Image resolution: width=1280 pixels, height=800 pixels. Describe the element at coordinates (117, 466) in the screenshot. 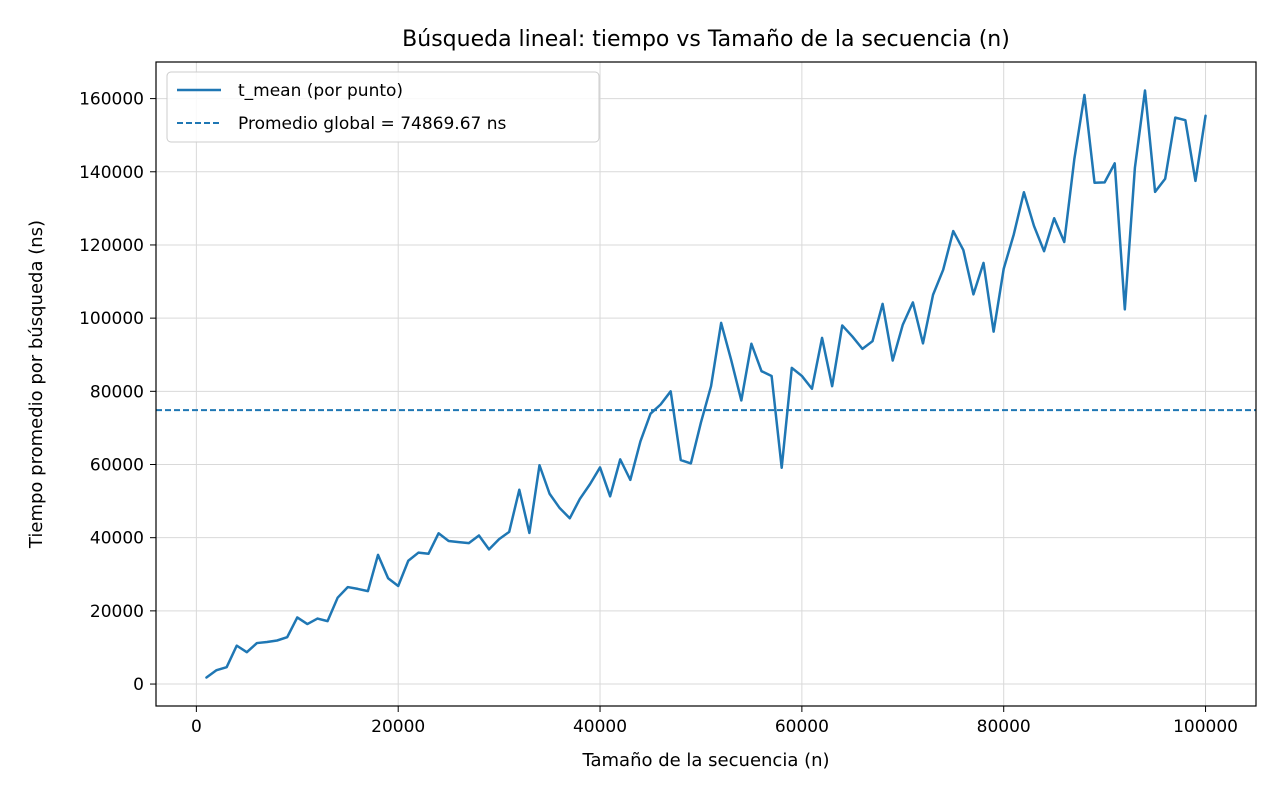

I see `y-tick-label: 60000` at that location.